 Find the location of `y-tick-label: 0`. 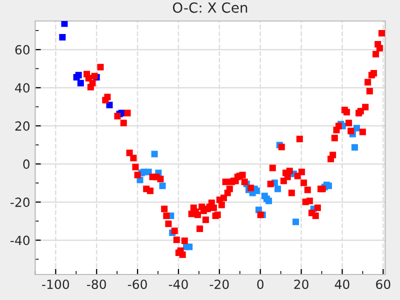

y-tick-label: 0 is located at coordinates (26, 164).